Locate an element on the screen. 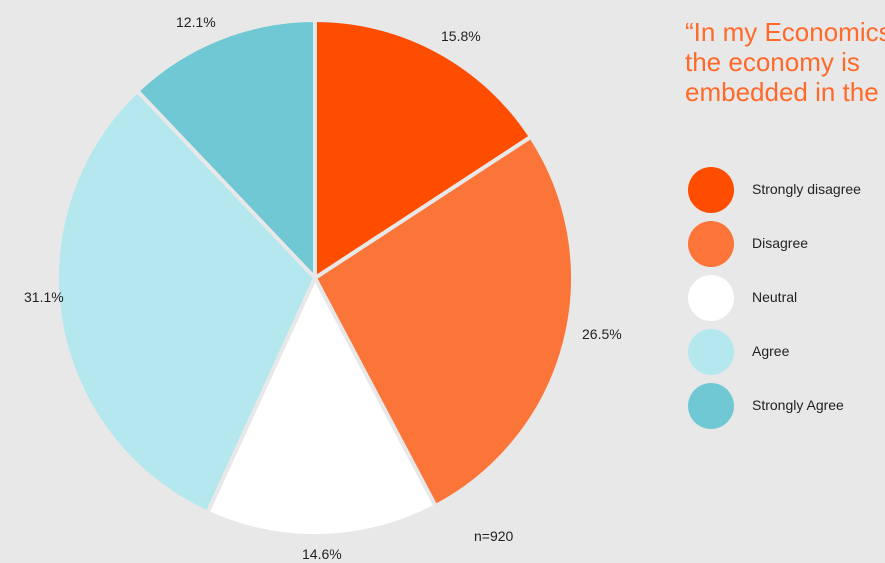  slice-value-label-strongly-disagree: 15.8% is located at coordinates (461, 36).